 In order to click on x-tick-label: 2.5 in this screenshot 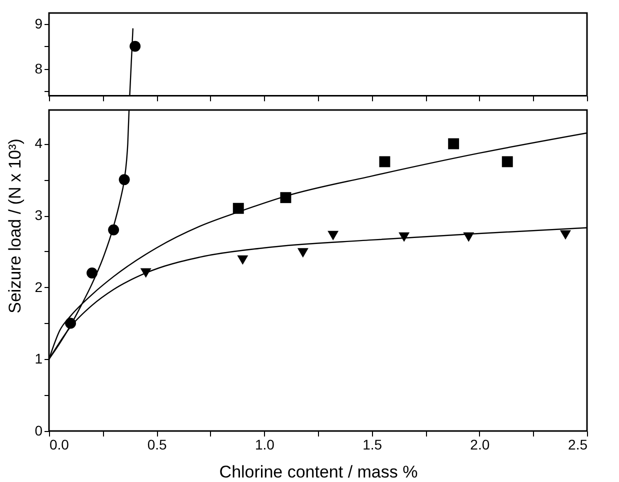, I will do `click(578, 444)`.